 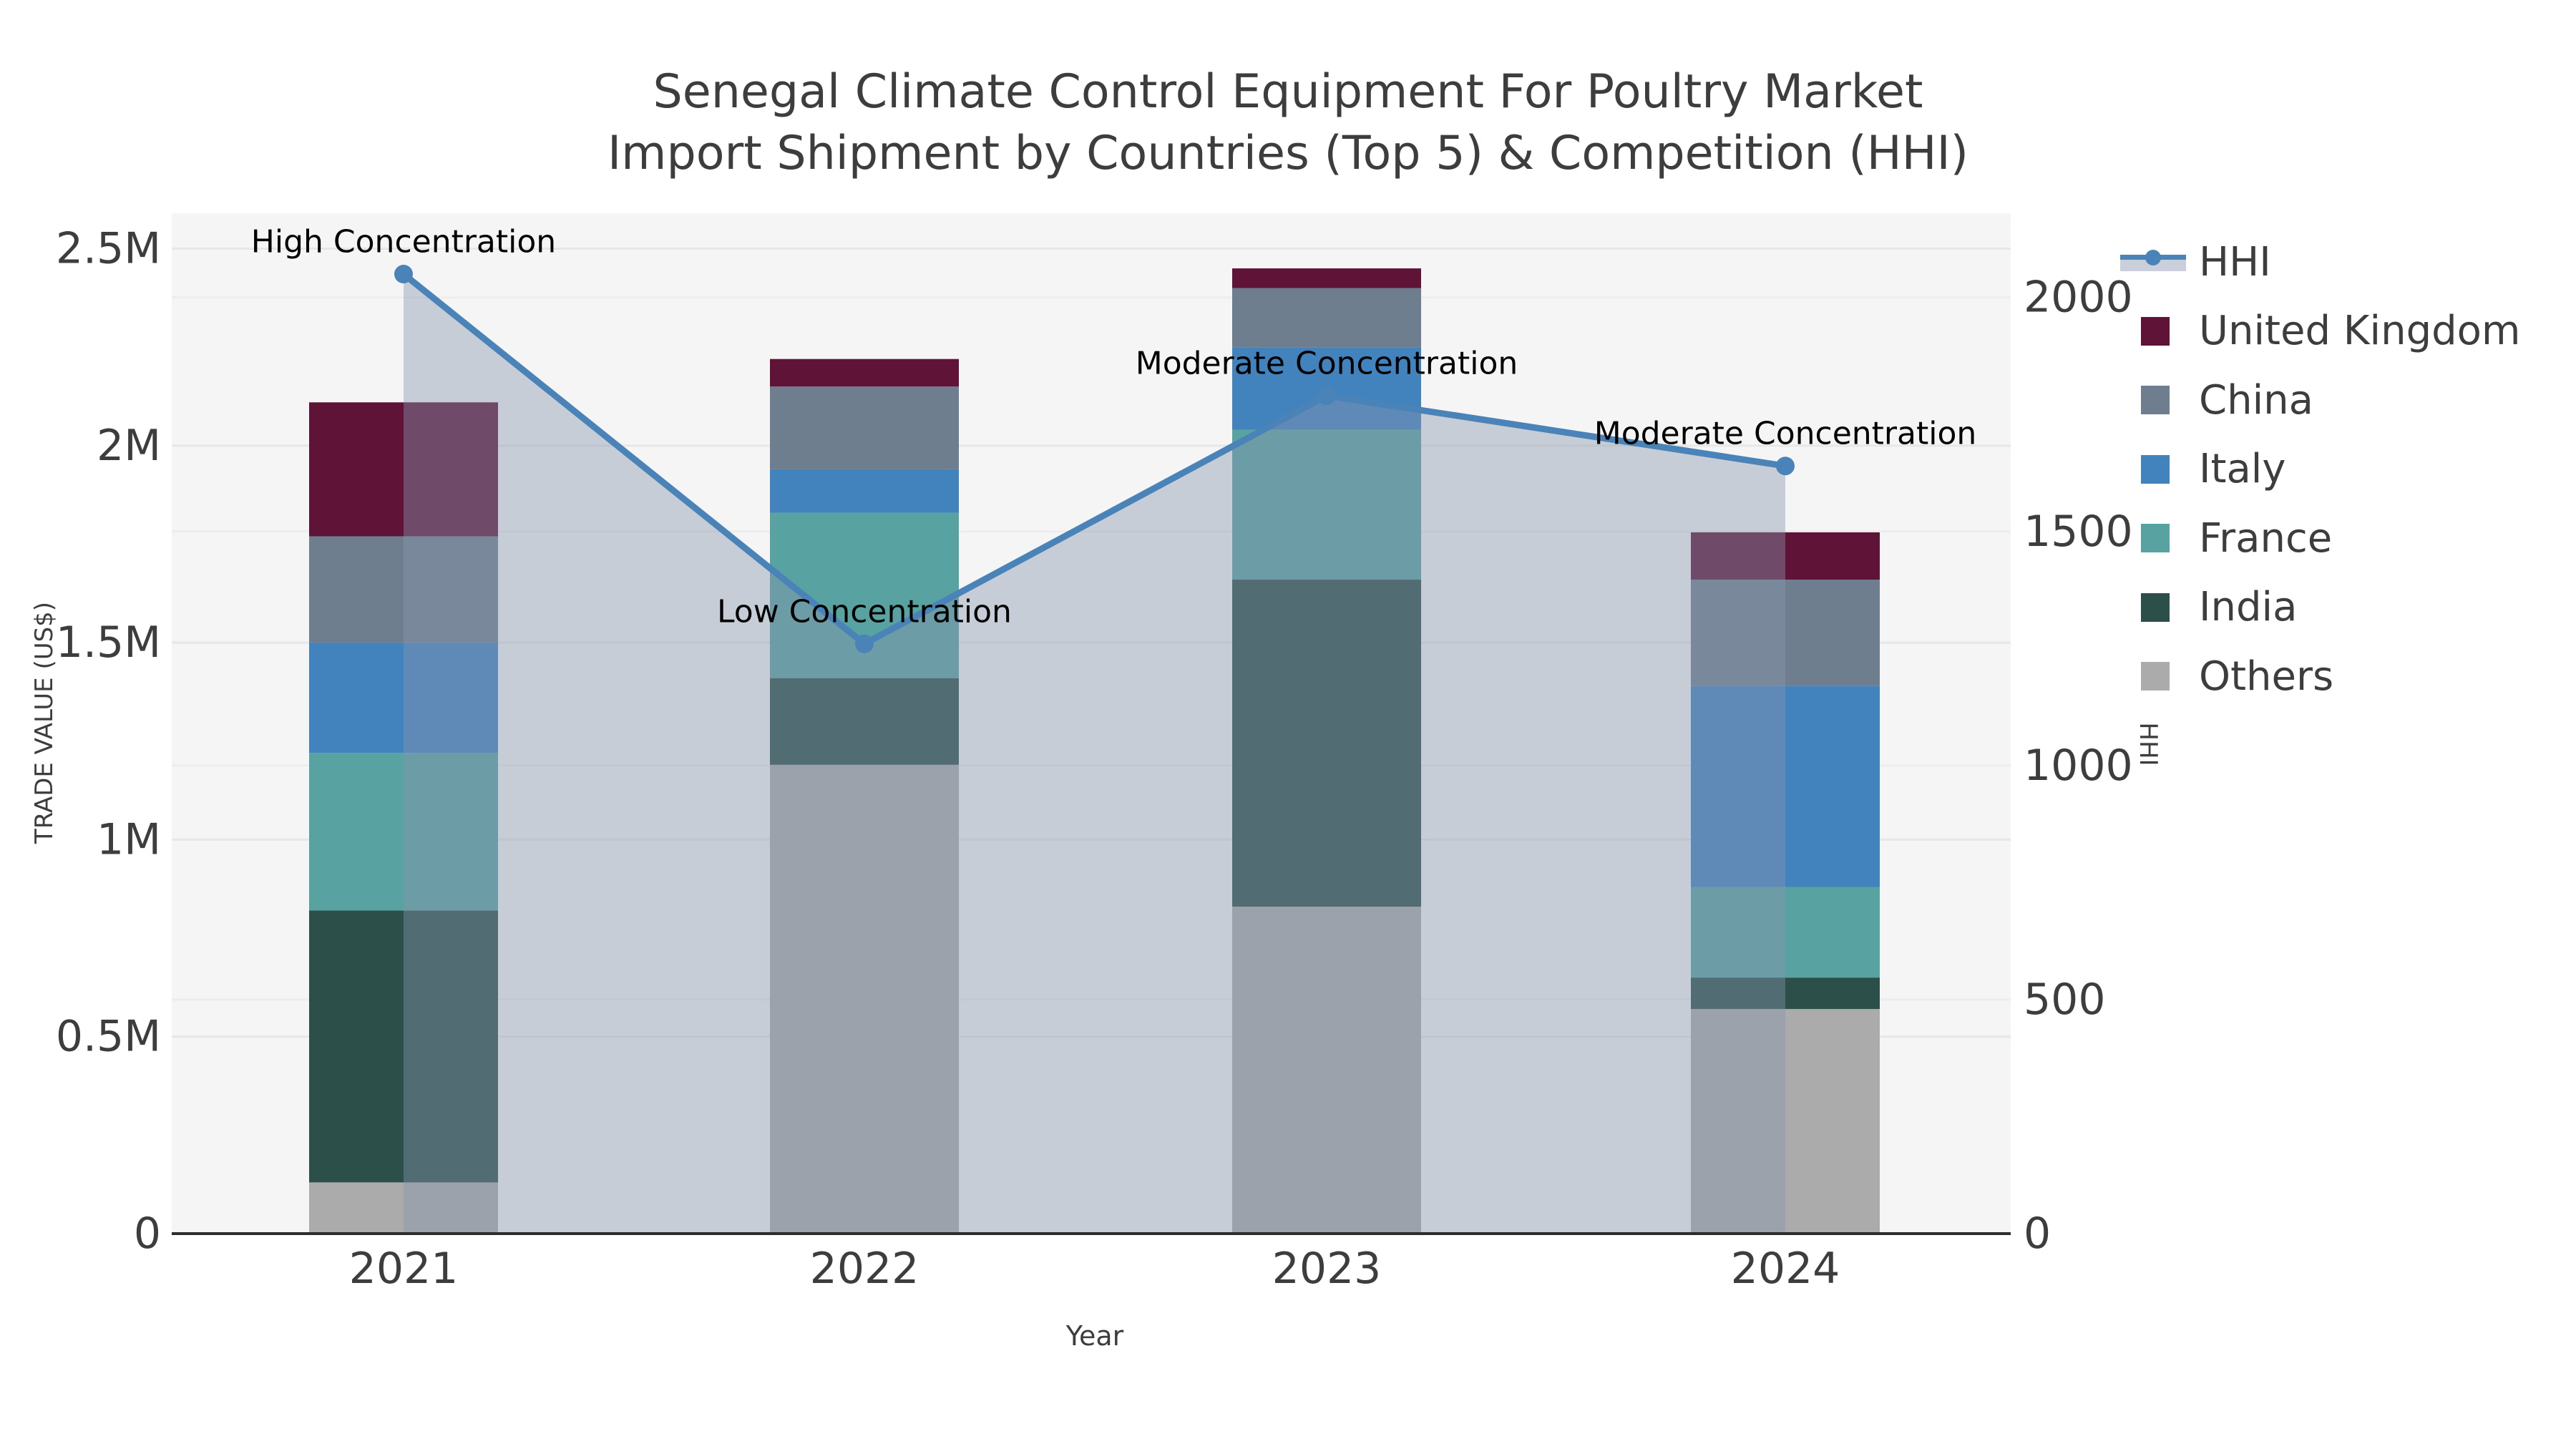 What do you see at coordinates (2078, 532) in the screenshot?
I see `y-right-tick-1500: 1500` at bounding box center [2078, 532].